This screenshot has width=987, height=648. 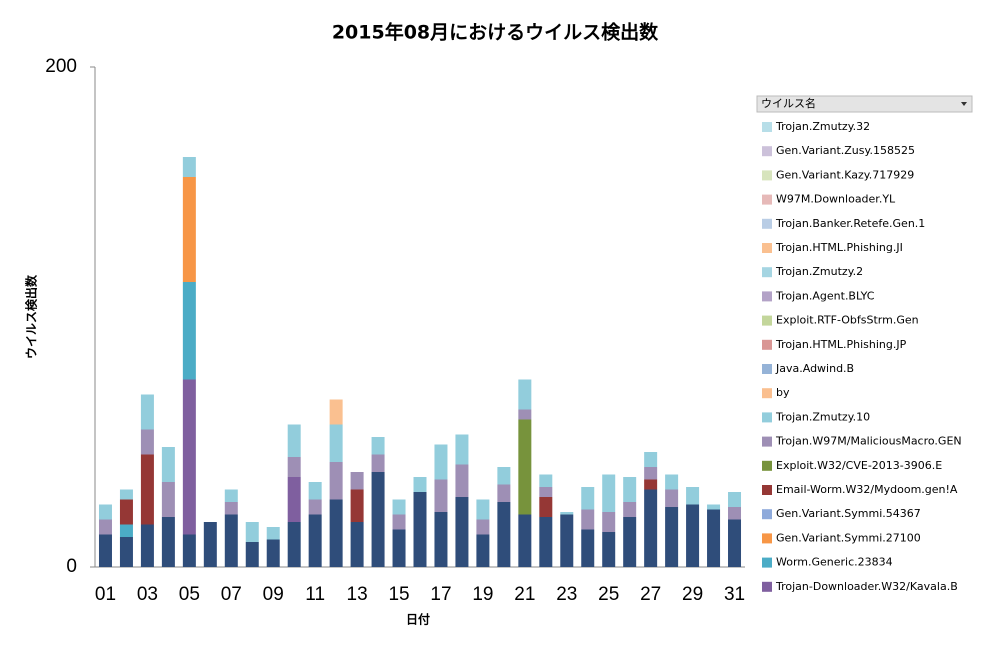 What do you see at coordinates (847, 320) in the screenshot?
I see `legend-label: Exploit.RTF-ObfsStrm.Gen` at bounding box center [847, 320].